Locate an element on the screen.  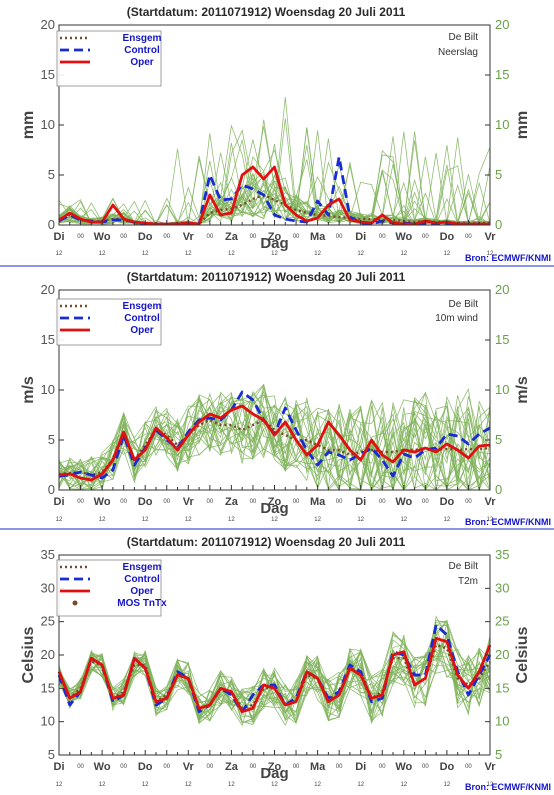
variable-label: T2m is located at coordinates (468, 581).